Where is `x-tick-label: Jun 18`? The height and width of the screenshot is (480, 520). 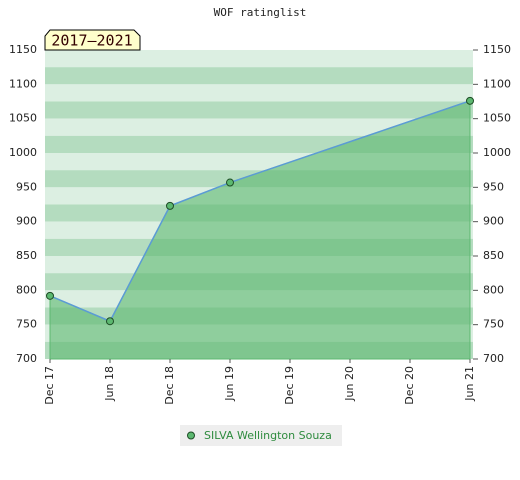 x-tick-label: Jun 18 is located at coordinates (109, 384).